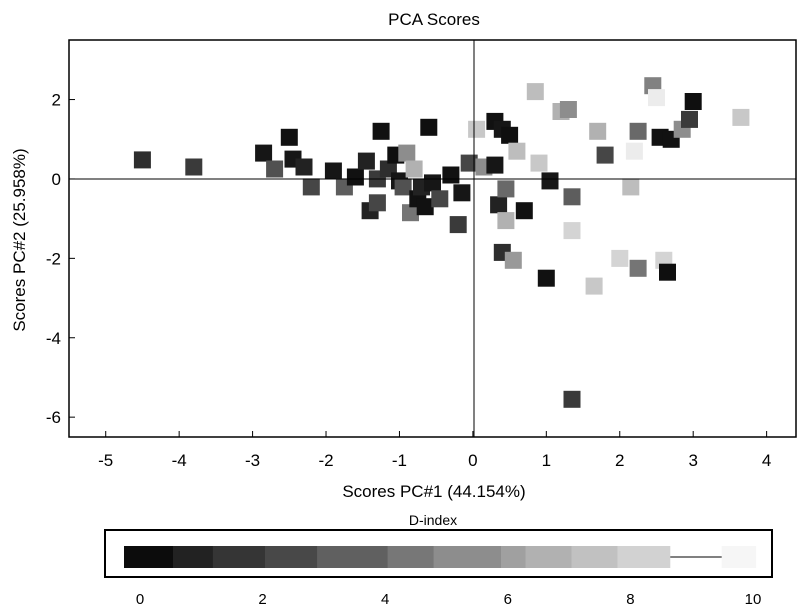 The image size is (800, 610). Describe the element at coordinates (508, 599) in the screenshot. I see `colorbar-tick-label-3: 6` at that location.